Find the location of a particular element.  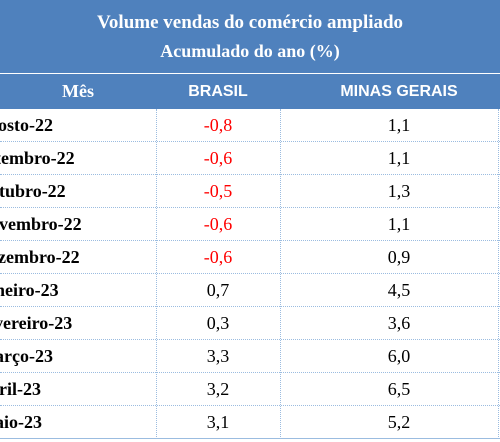

brasil-value-cell: 3,3 is located at coordinates (218, 356).